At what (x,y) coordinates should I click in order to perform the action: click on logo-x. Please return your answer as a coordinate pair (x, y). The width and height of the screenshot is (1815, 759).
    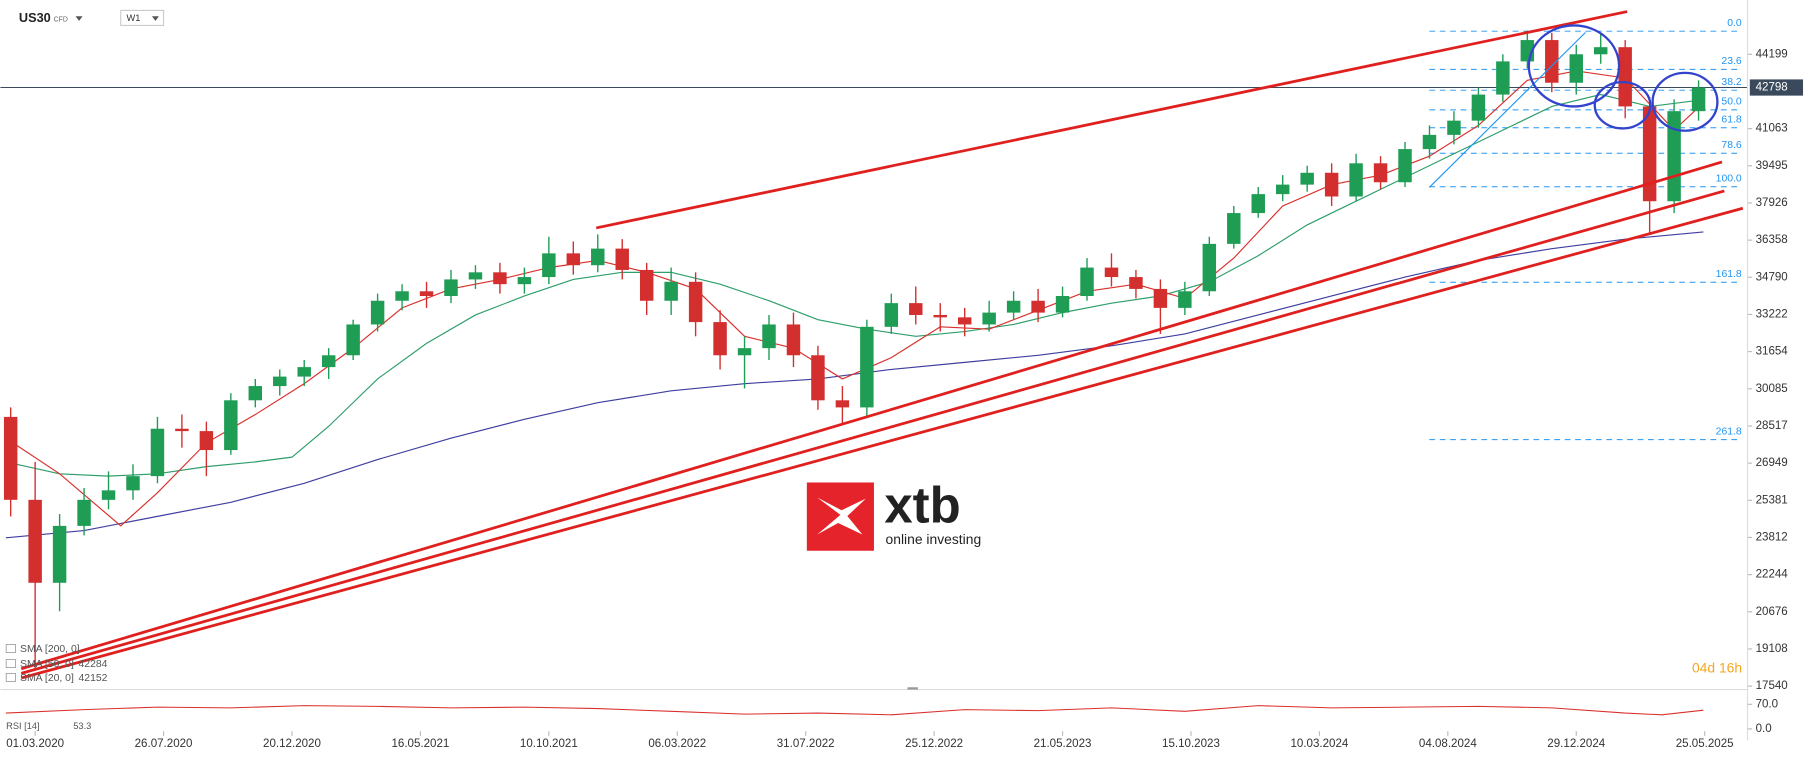
    Looking at the image, I should click on (841, 516).